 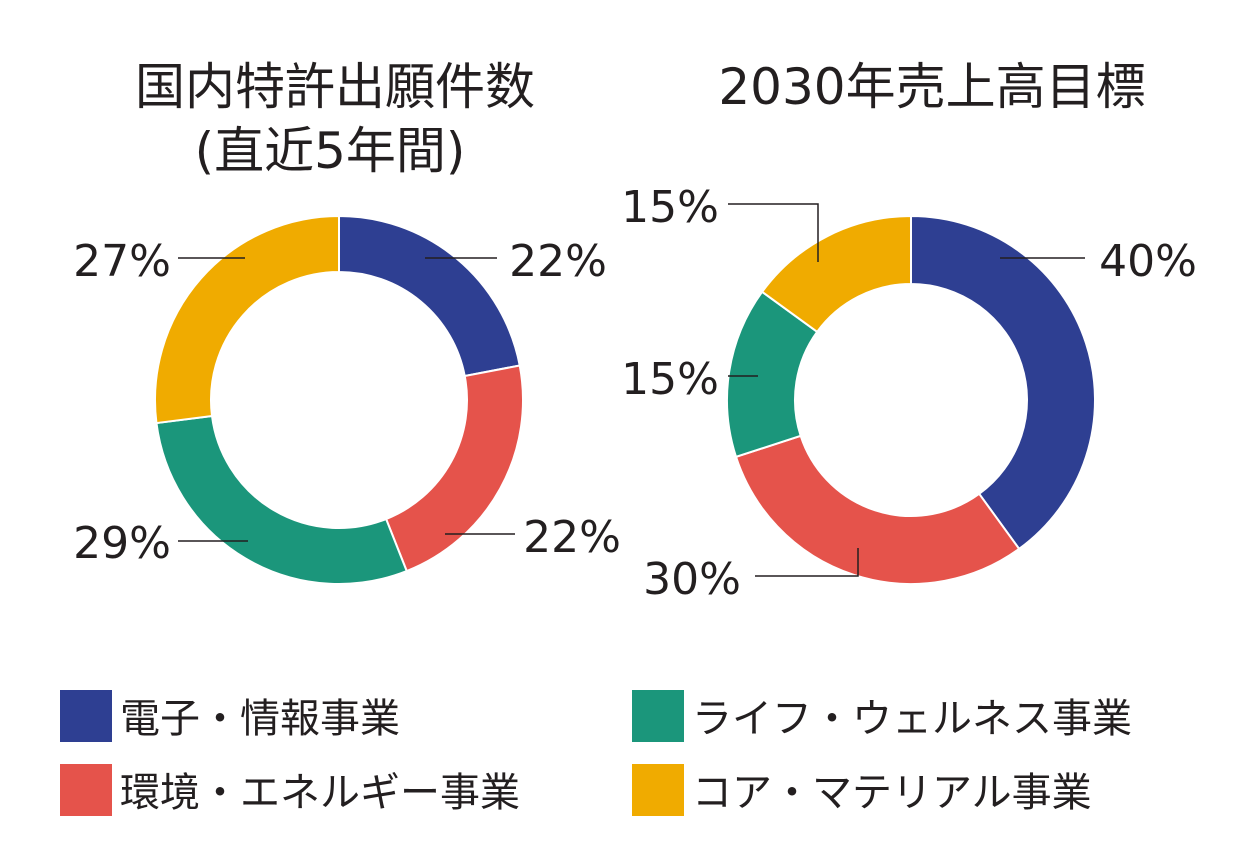 I want to click on legend-label-1: 電子・情報事業, so click(x=260, y=719).